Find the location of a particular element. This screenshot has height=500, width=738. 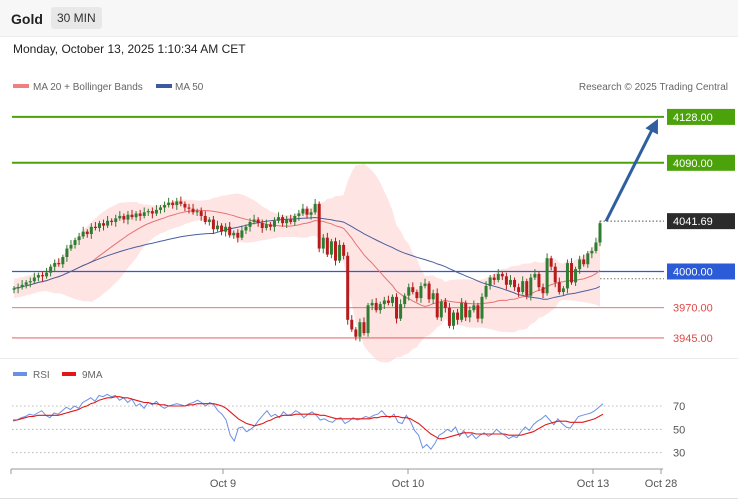

rsi-tick-label: 50 is located at coordinates (679, 430).